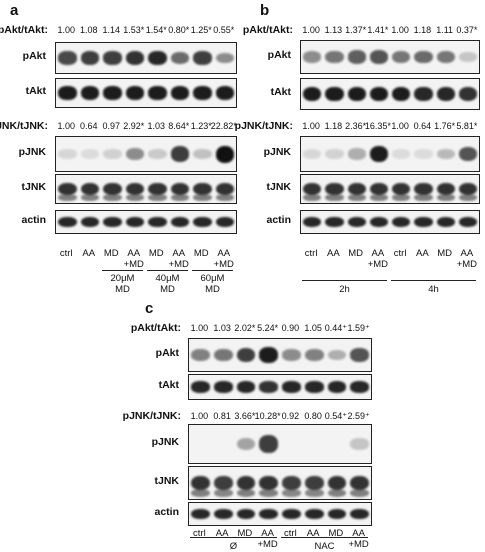 The image size is (485, 552). What do you see at coordinates (201, 30) in the screenshot?
I see `pakt-takt-ratio-value: 1.25*` at bounding box center [201, 30].